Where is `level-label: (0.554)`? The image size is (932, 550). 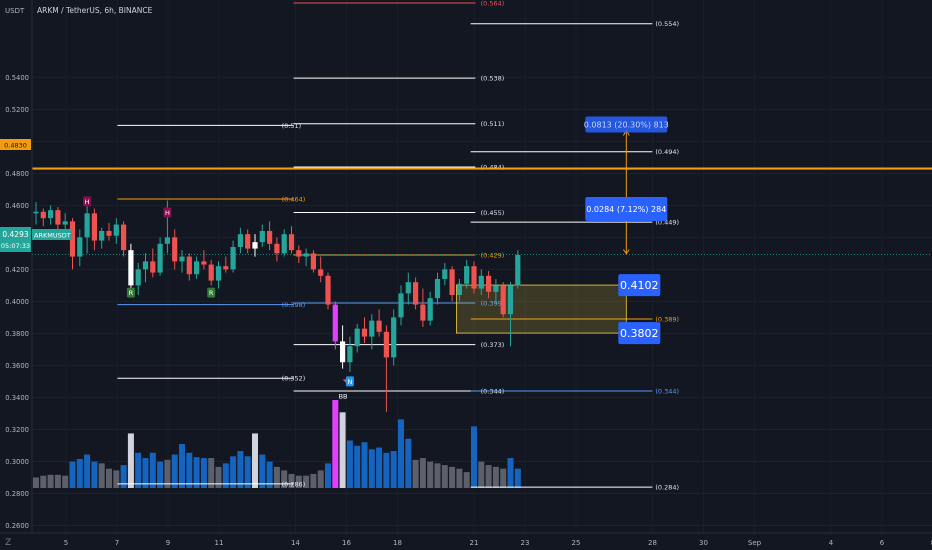 level-label: (0.554) is located at coordinates (667, 24).